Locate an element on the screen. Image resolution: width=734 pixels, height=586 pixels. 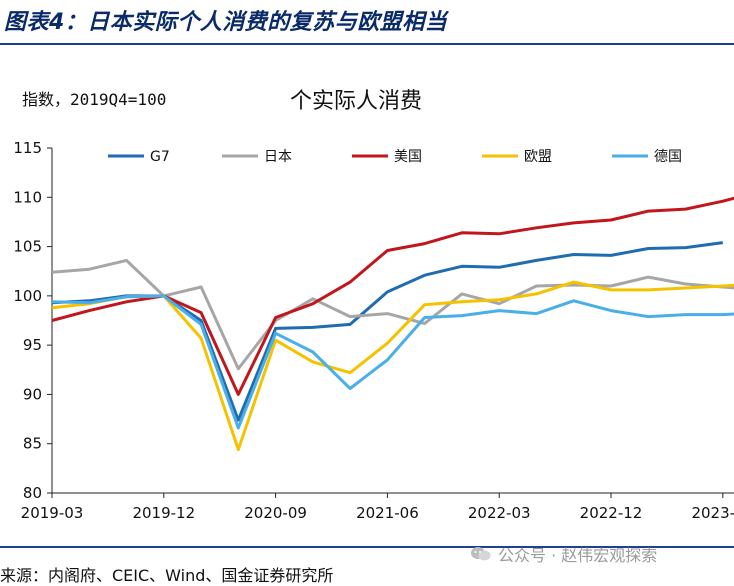
x-tick-label: 2019-12 is located at coordinates (163, 513).